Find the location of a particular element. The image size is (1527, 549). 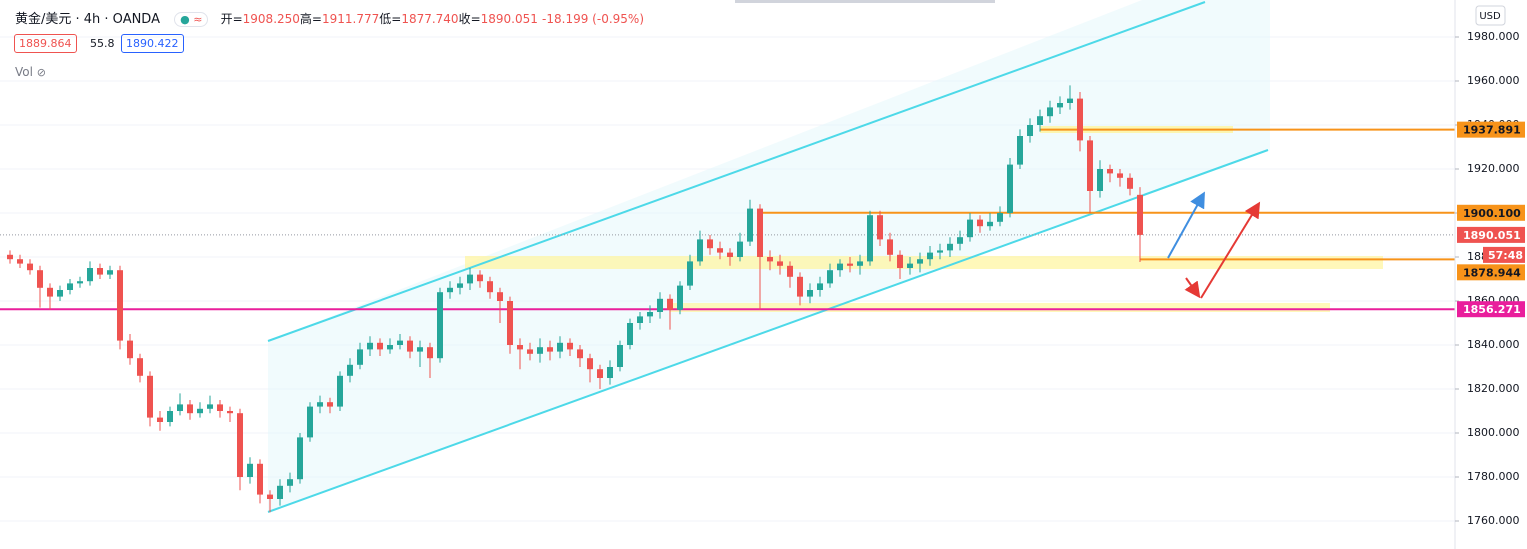

volume-label: Vol ⊘ is located at coordinates (30, 72).